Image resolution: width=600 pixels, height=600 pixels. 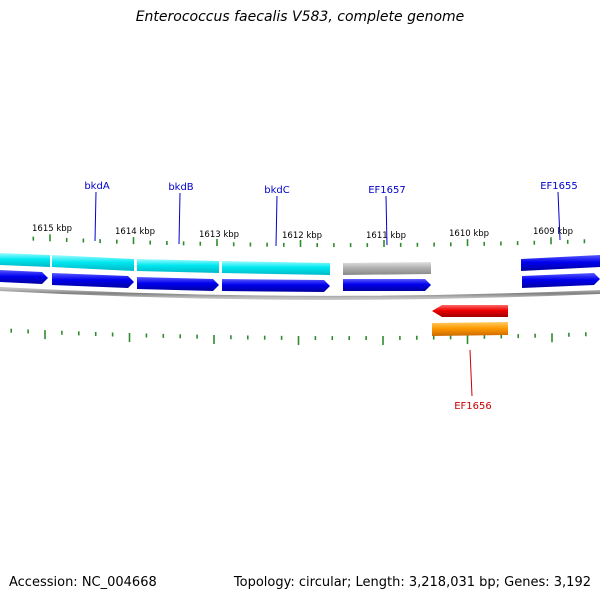 I want to click on cds-arrow-reverse, so click(x=470, y=311).